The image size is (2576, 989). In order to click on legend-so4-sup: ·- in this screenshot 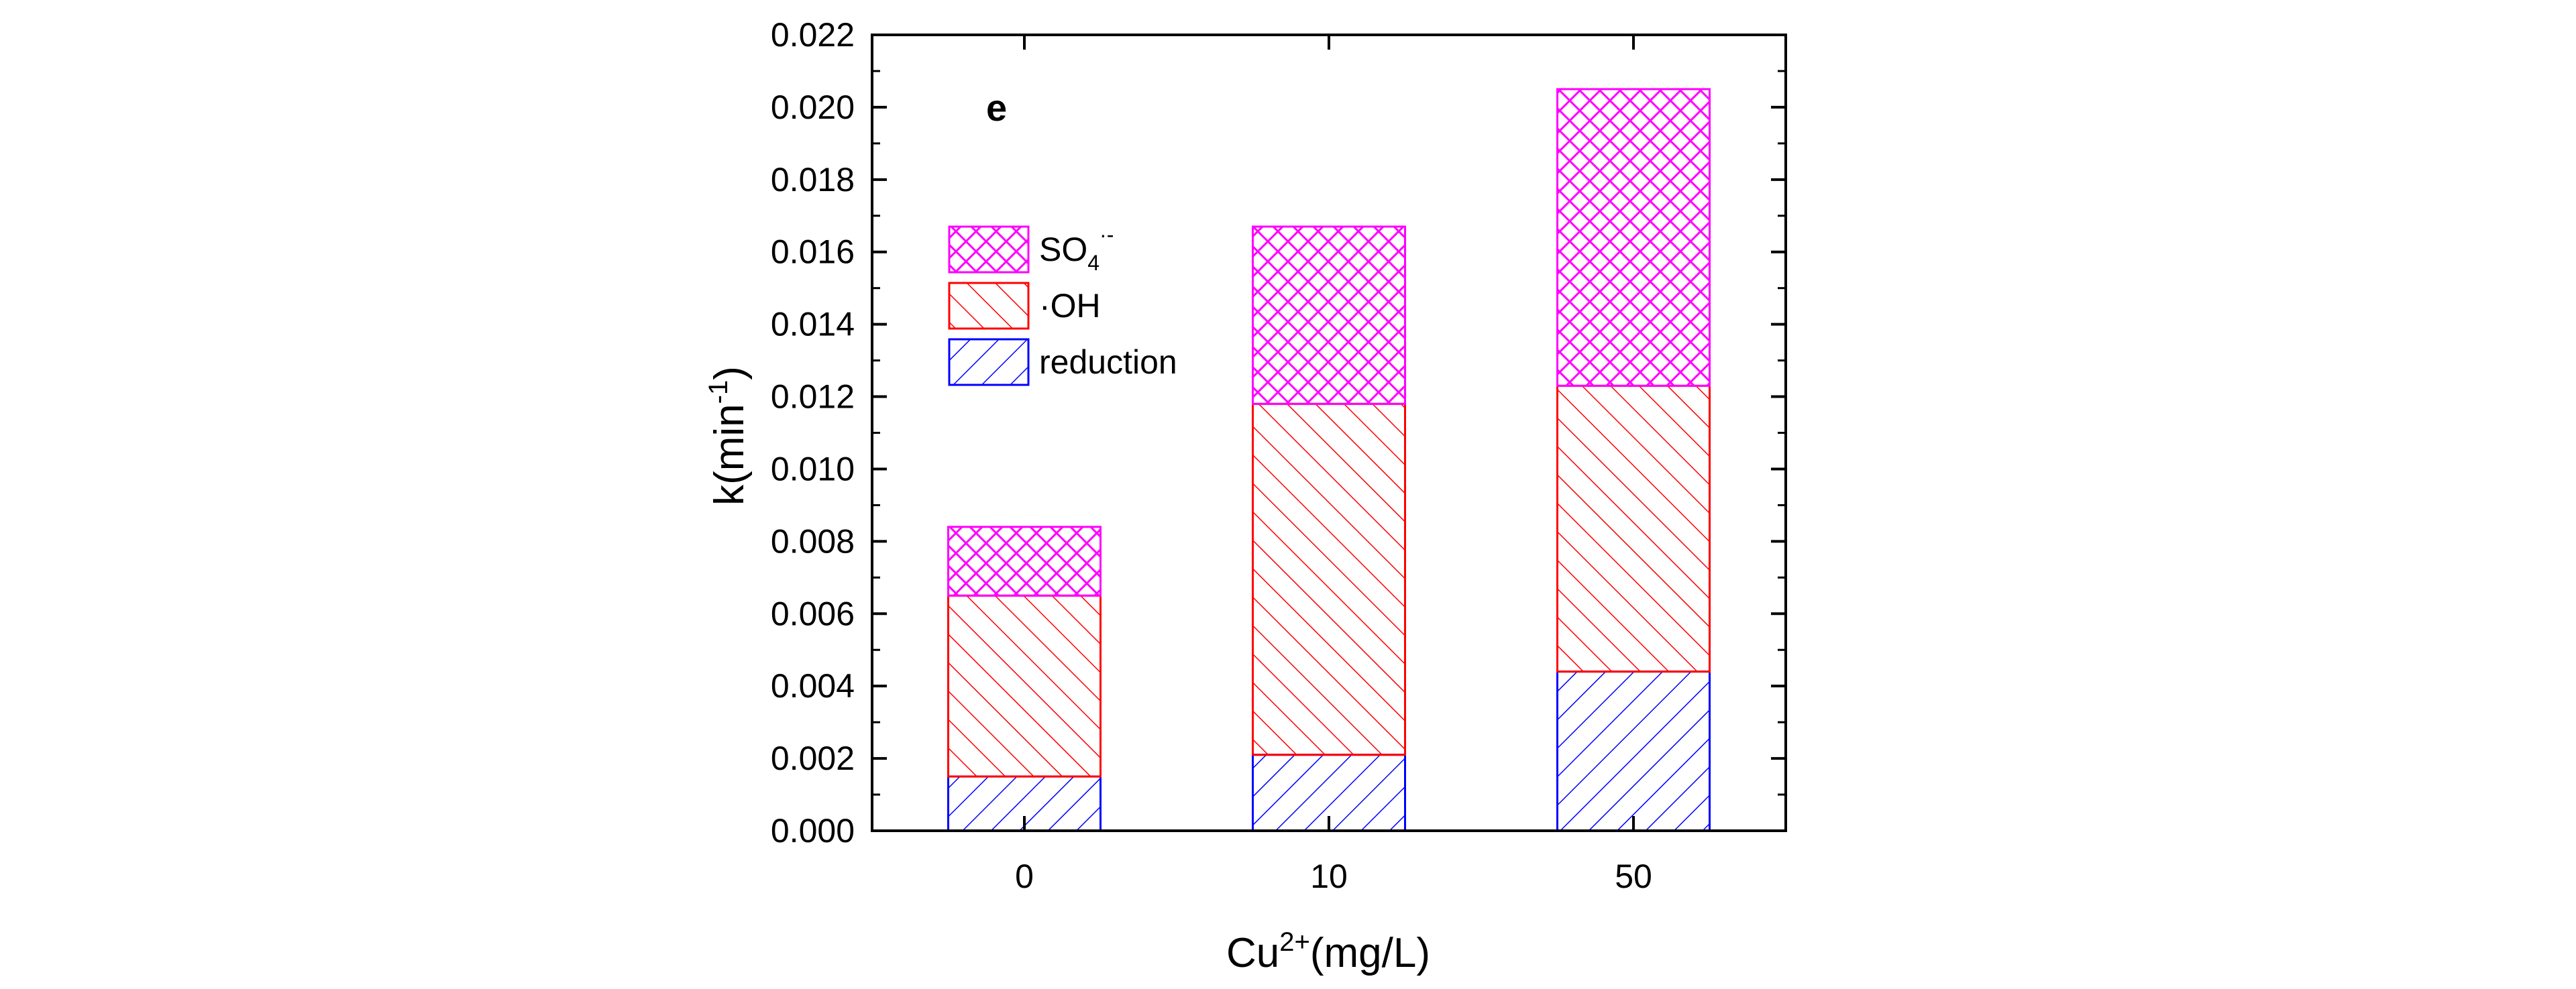, I will do `click(1106, 235)`.